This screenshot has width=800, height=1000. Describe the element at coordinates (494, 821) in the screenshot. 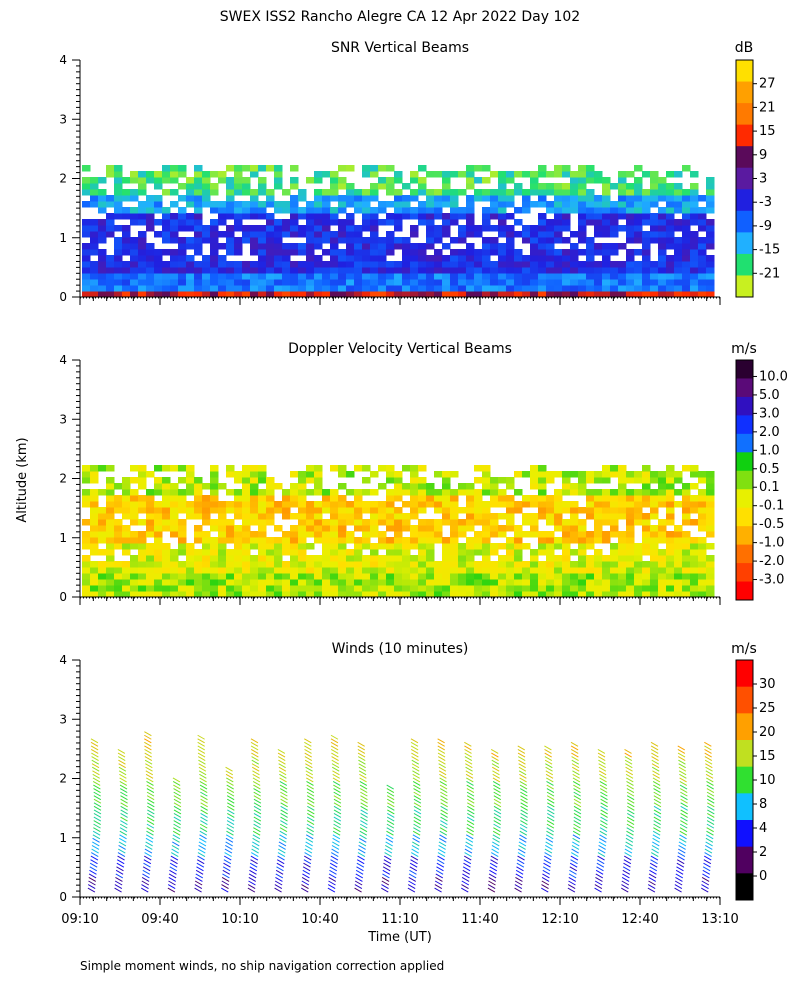

I see `wind-profile` at that location.